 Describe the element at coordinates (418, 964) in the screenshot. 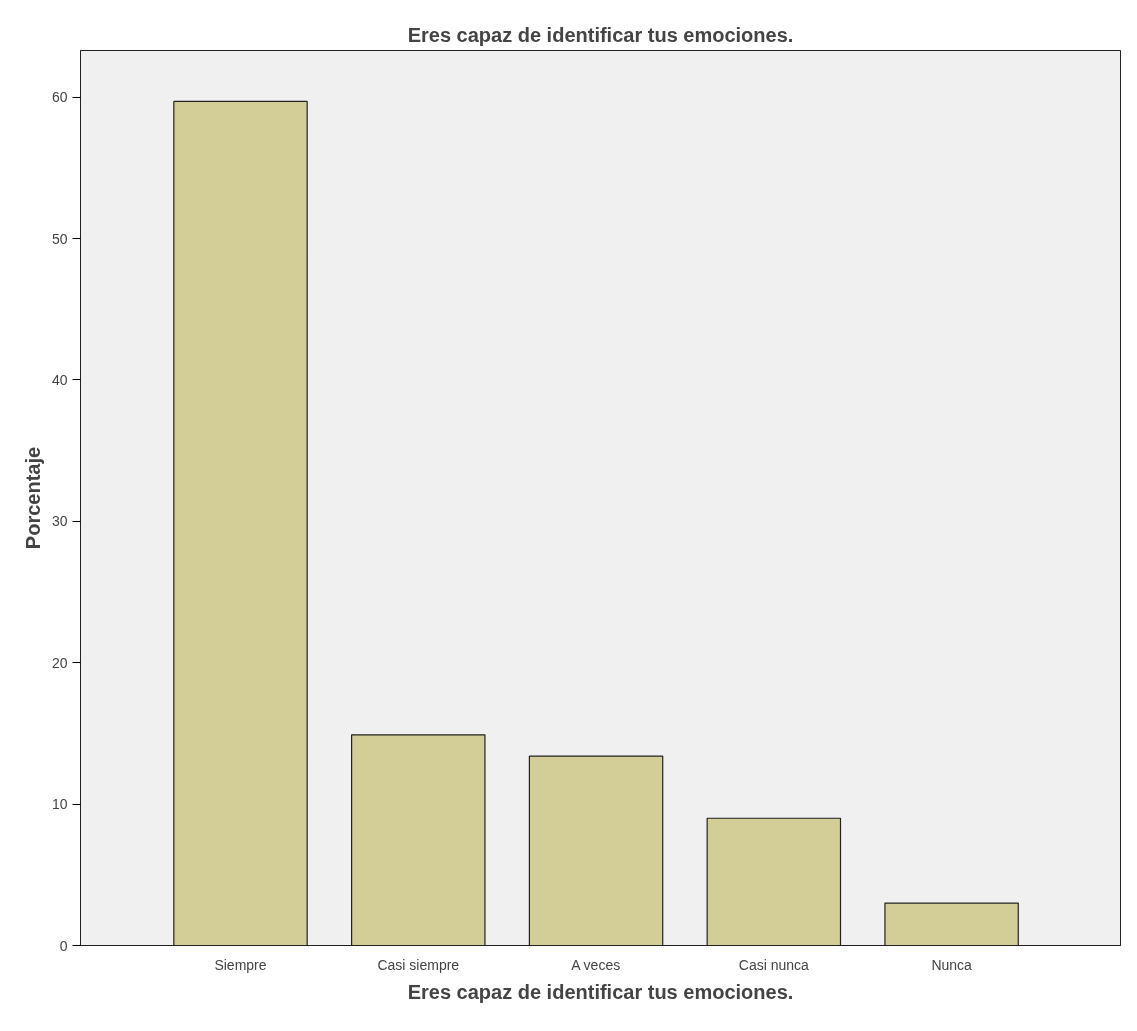

I see `x-tick-label: Casi siempre` at that location.